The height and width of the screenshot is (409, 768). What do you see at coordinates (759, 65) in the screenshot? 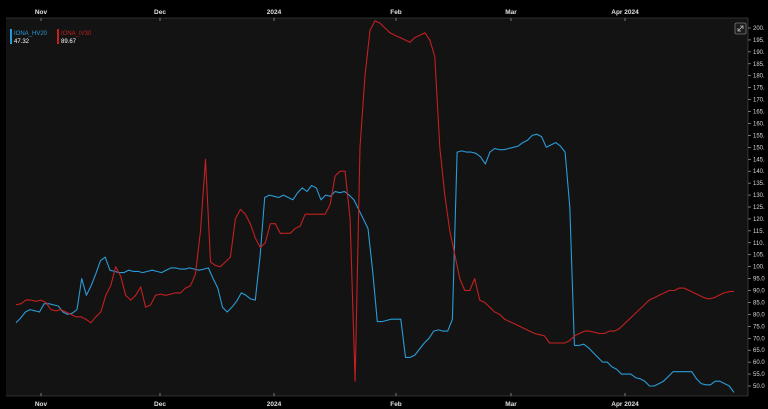
I see `y-tick-label: 185.` at bounding box center [759, 65].